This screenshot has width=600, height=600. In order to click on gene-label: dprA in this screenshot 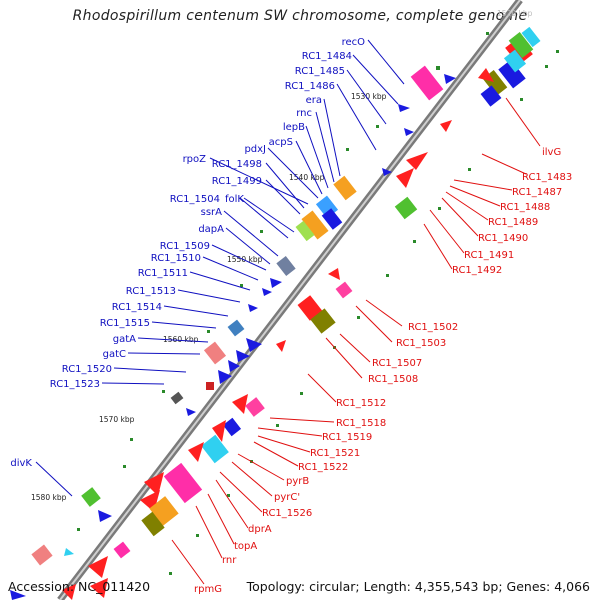, I will do `click(260, 529)`.